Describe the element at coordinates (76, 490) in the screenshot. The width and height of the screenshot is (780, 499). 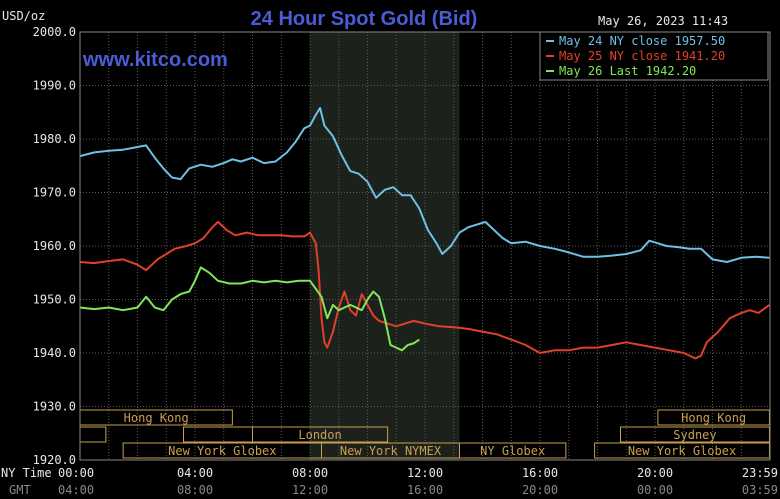
I see `x-tick-label-gmt: 04:00` at that location.